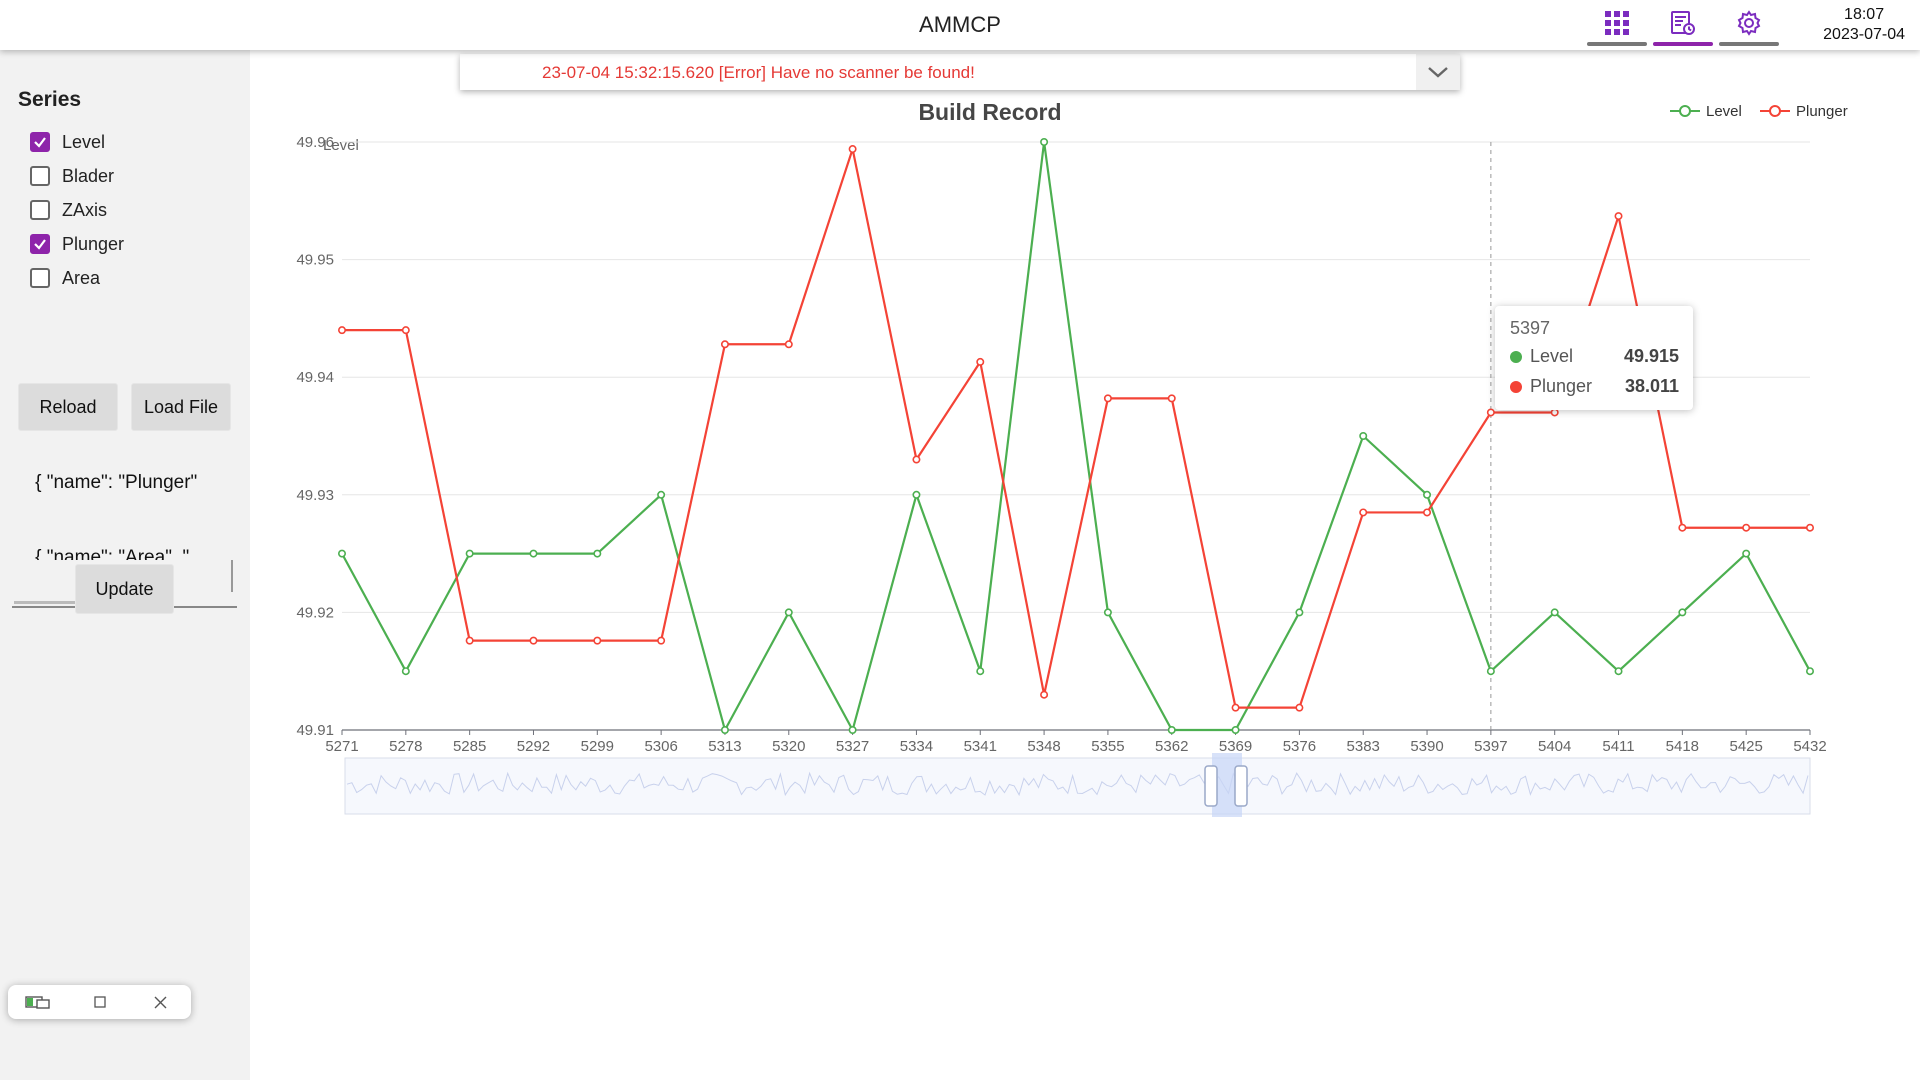 The width and height of the screenshot is (1920, 1080). Describe the element at coordinates (1706, 111) in the screenshot. I see `legend-item-level: Level` at that location.